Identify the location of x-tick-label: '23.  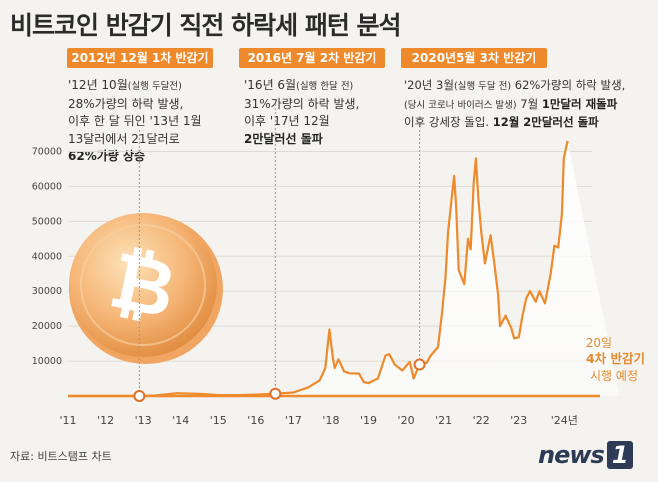
(518, 420).